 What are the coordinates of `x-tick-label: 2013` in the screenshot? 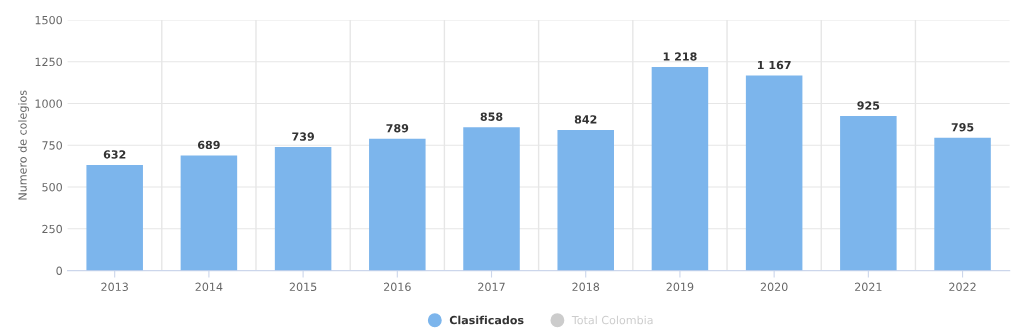 It's located at (114, 286).